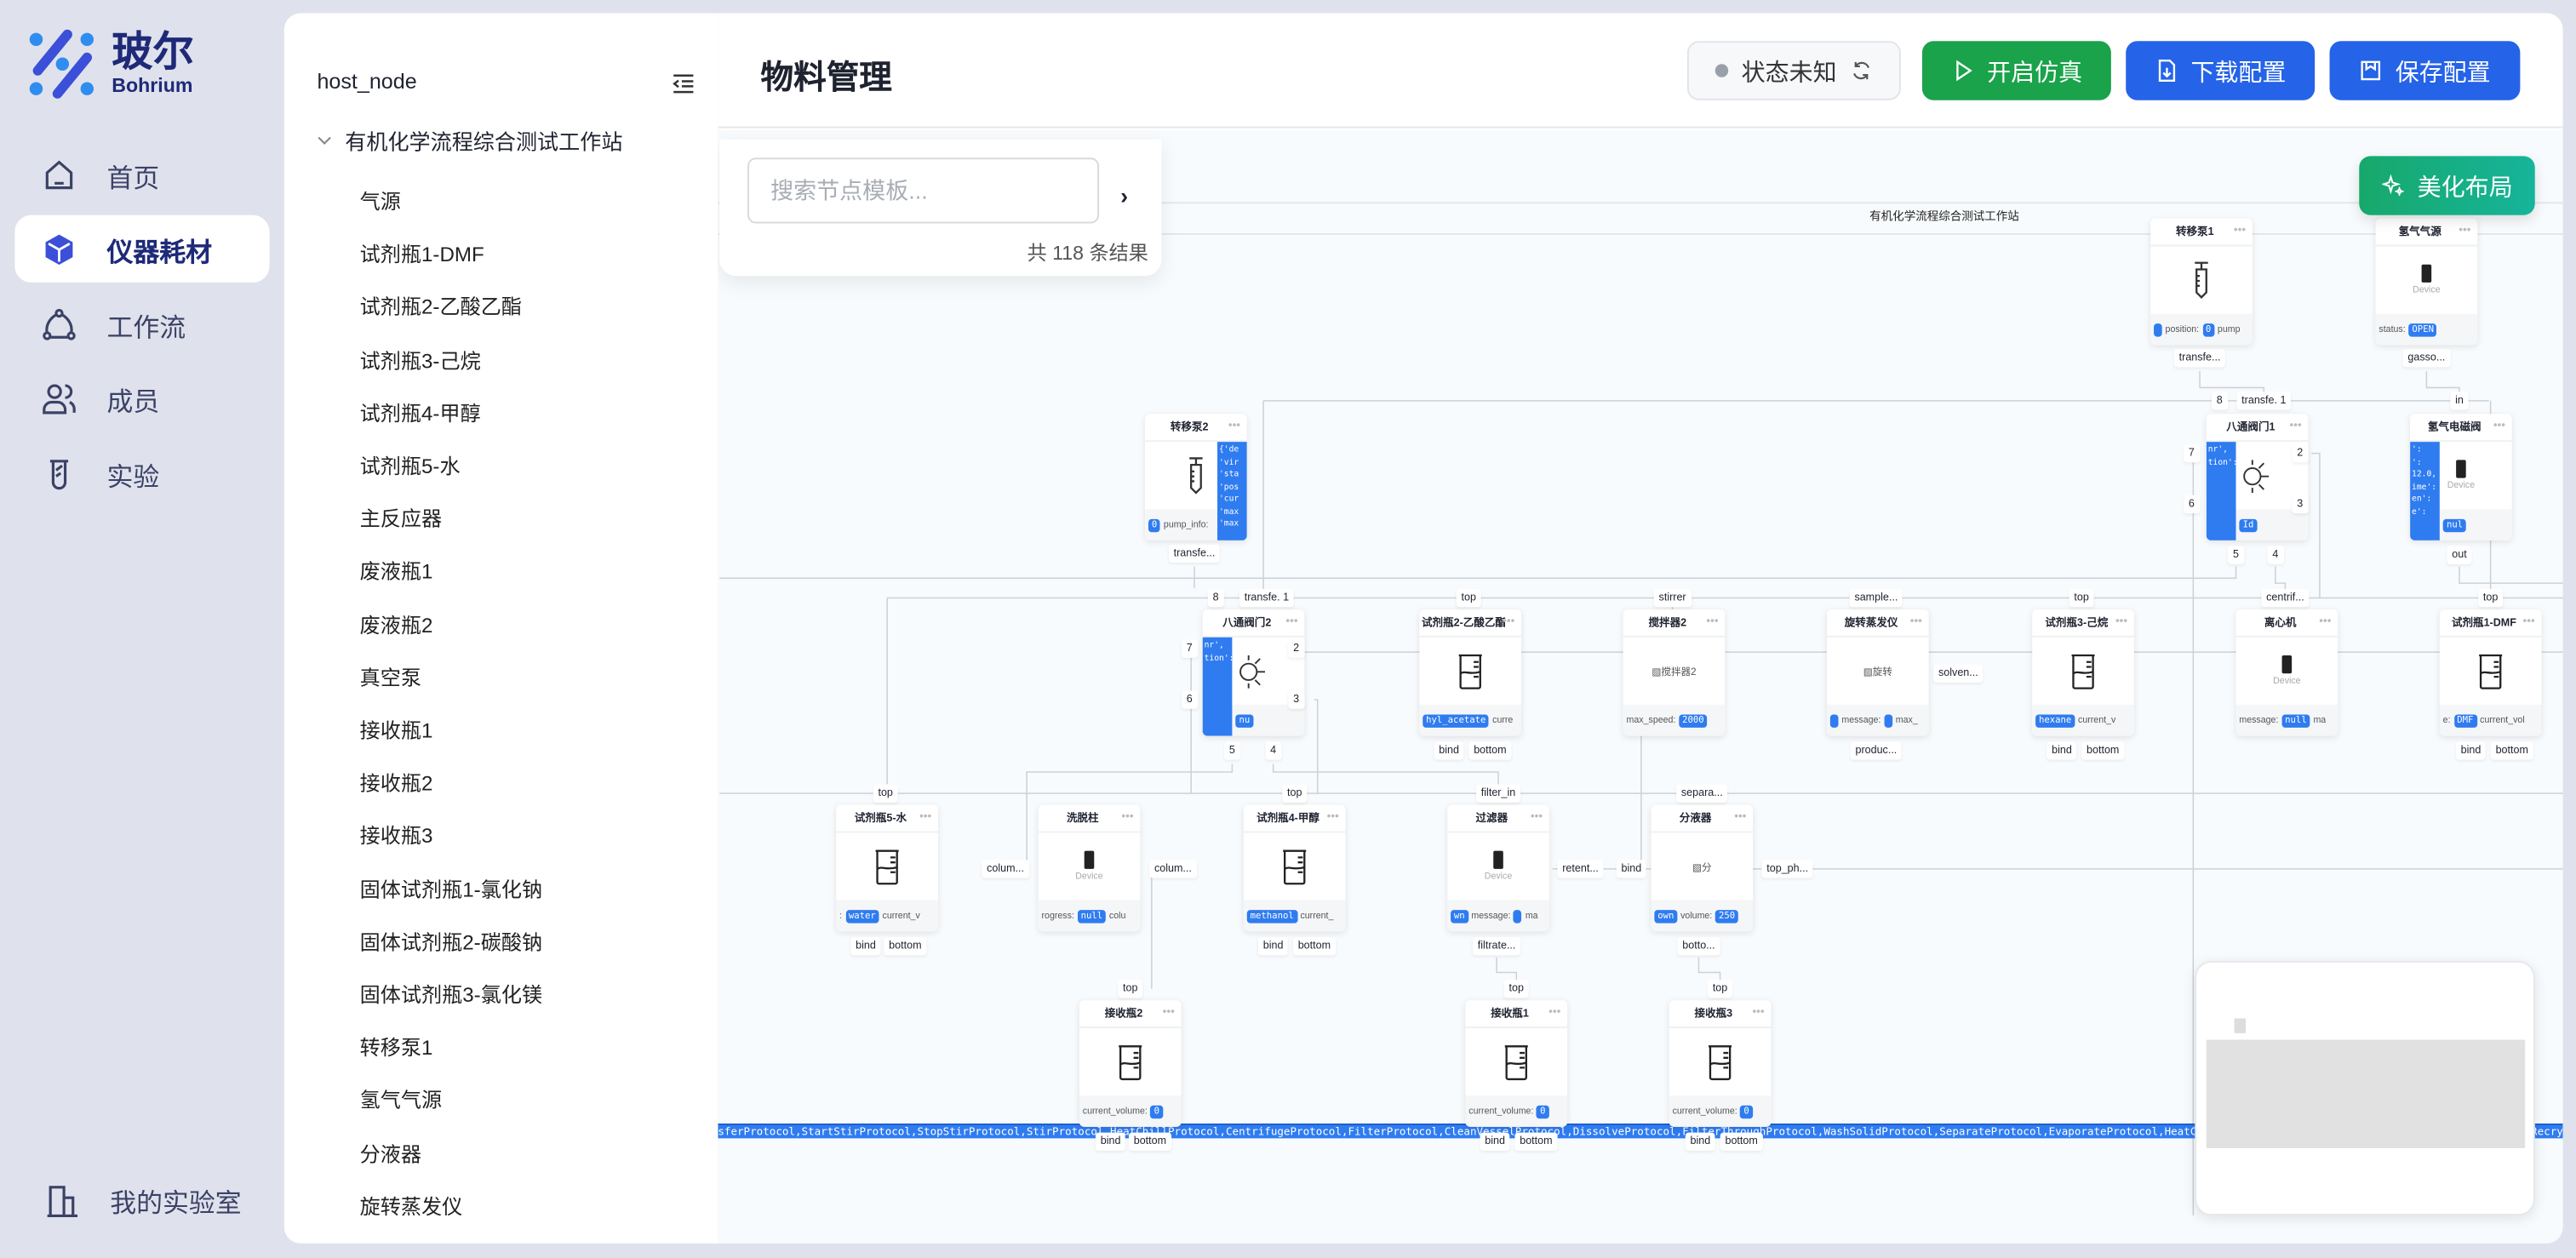 The height and width of the screenshot is (1258, 2576). I want to click on device-node: 接收瓶1 ••• current_volume: 0, so click(1517, 1063).